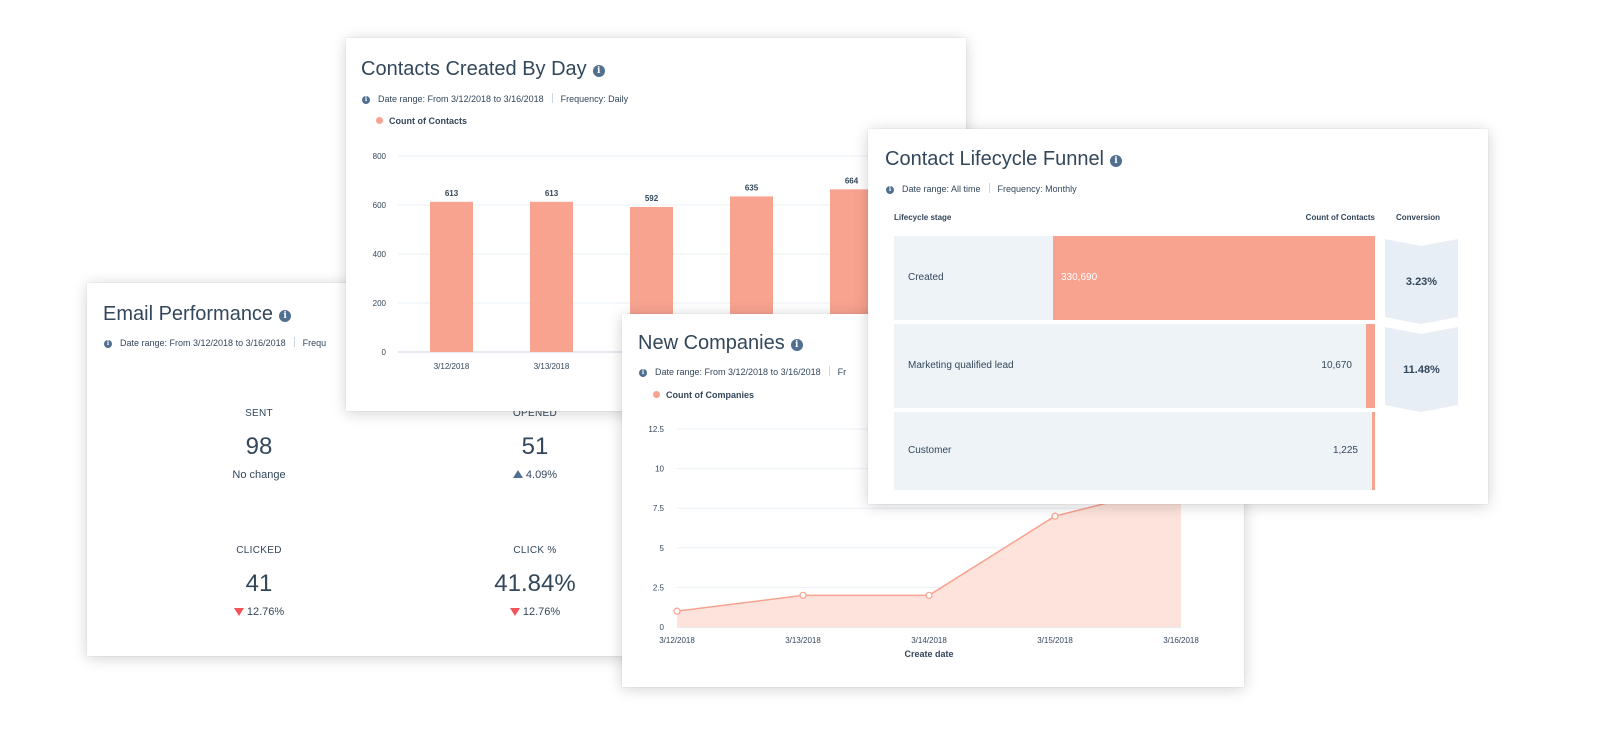 Image resolution: width=1600 pixels, height=747 pixels. Describe the element at coordinates (752, 187) in the screenshot. I see `data-label: 635` at that location.